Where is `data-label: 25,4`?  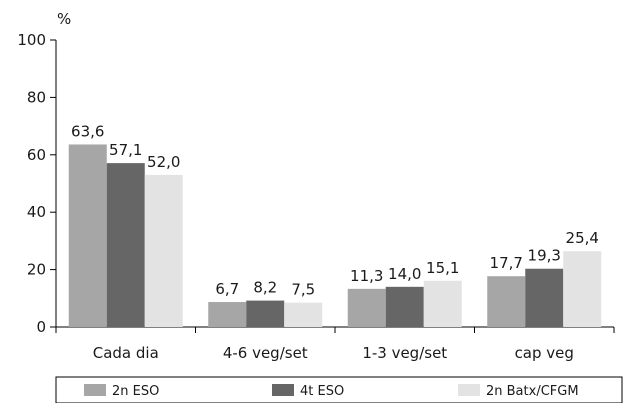
data-label: 25,4 is located at coordinates (582, 238).